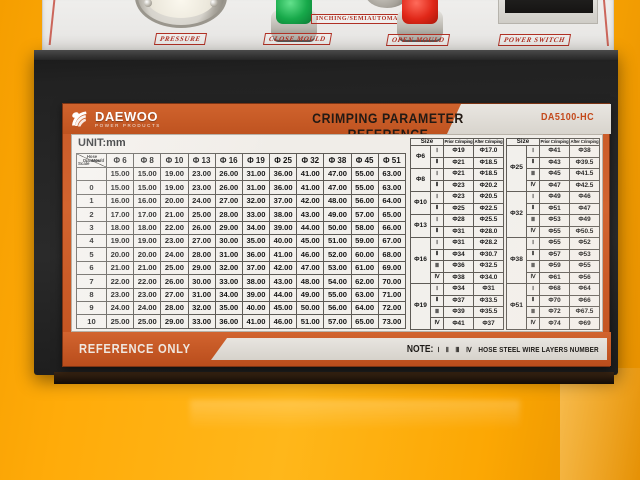 The image size is (640, 480). What do you see at coordinates (126, 116) in the screenshot?
I see `brand-name: DAEWOO` at bounding box center [126, 116].